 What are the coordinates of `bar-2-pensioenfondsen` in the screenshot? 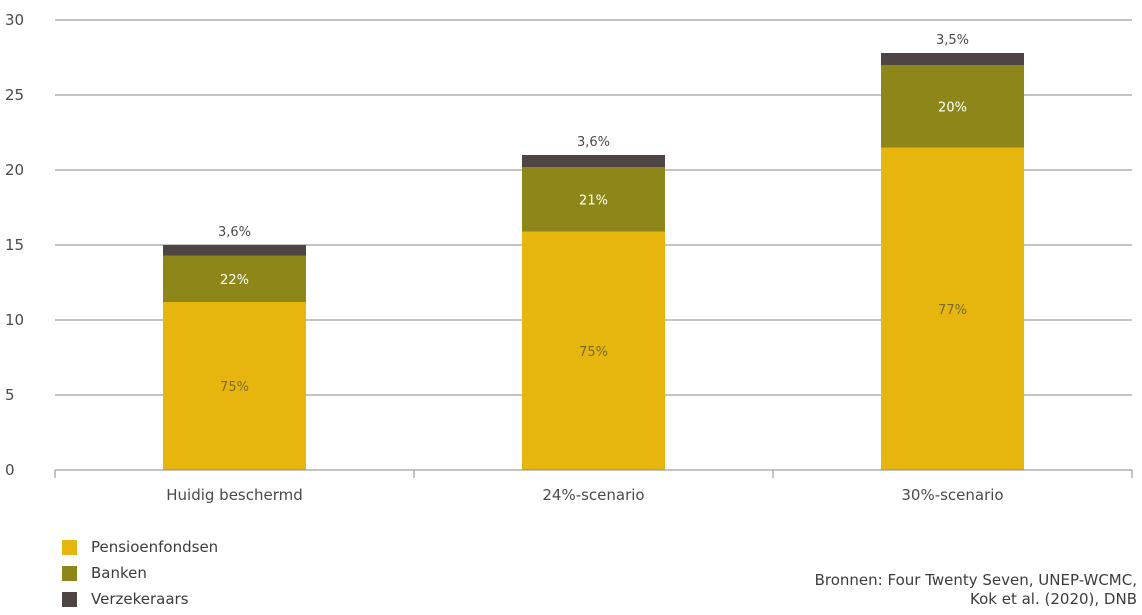 It's located at (952, 308).